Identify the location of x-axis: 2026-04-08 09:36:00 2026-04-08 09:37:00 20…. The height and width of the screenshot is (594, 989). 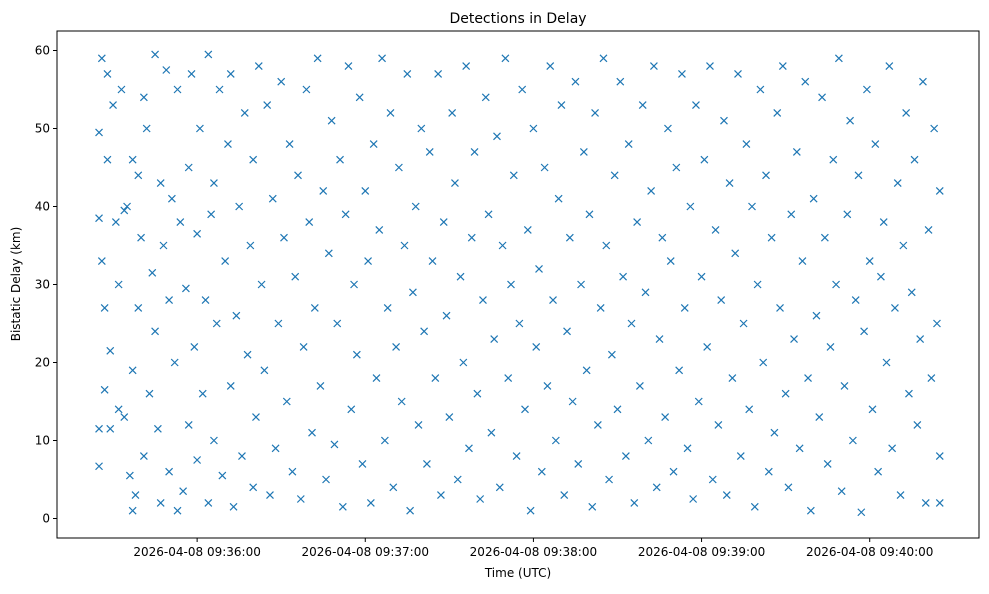
(533, 548).